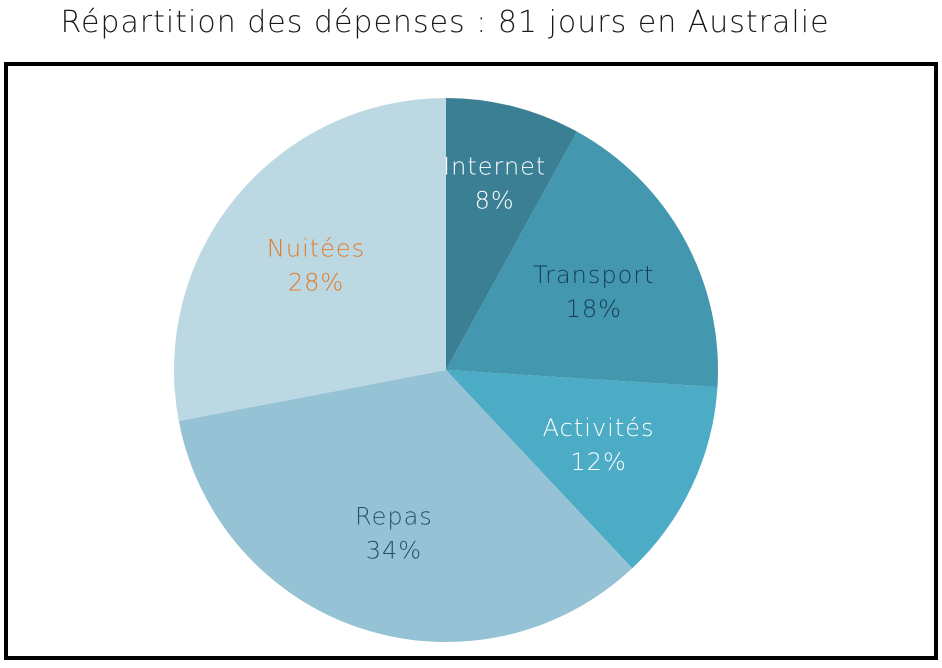 The width and height of the screenshot is (942, 668). What do you see at coordinates (599, 428) in the screenshot?
I see `slice-label-2: Activités` at bounding box center [599, 428].